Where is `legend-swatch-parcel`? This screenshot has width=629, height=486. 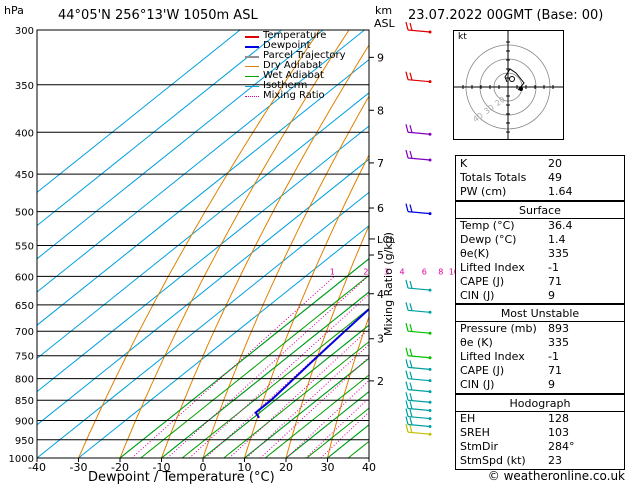
legend-swatch-parcel is located at coordinates (252, 57).